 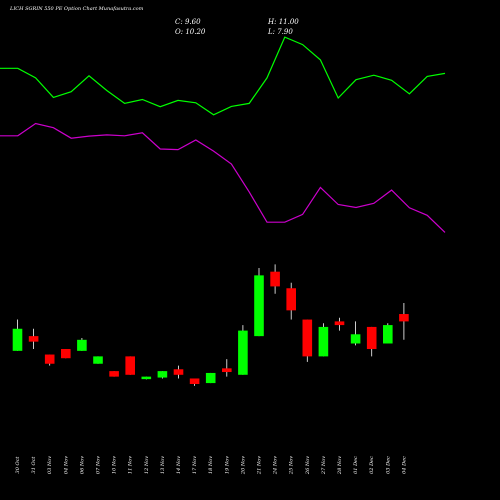 I want to click on x-axis-date-label: 01 Dec, so click(x=356, y=465).